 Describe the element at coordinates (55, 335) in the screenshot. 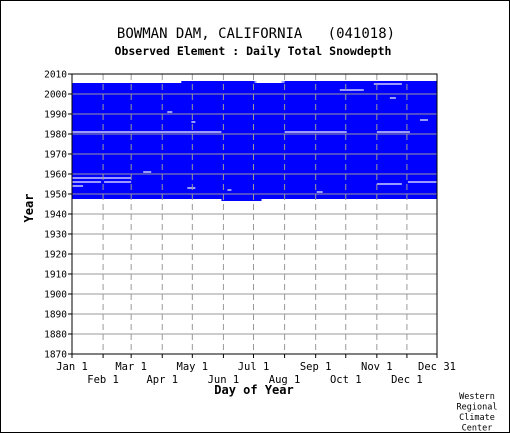

I see `y-tick-label-1: 1880` at that location.